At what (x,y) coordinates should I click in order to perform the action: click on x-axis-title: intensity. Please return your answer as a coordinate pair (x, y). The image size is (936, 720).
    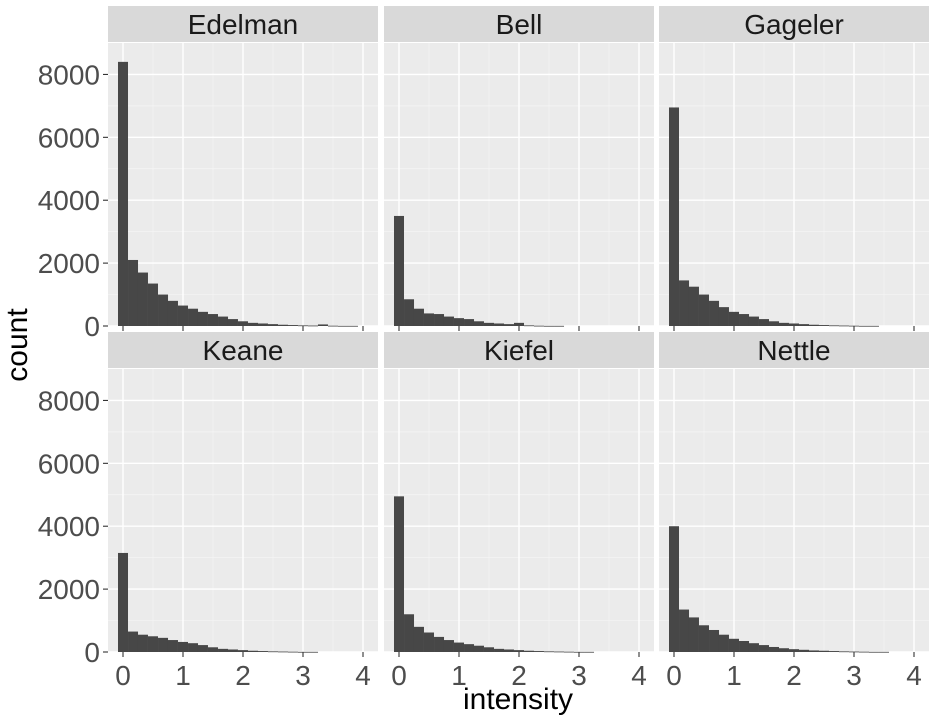
    Looking at the image, I should click on (518, 699).